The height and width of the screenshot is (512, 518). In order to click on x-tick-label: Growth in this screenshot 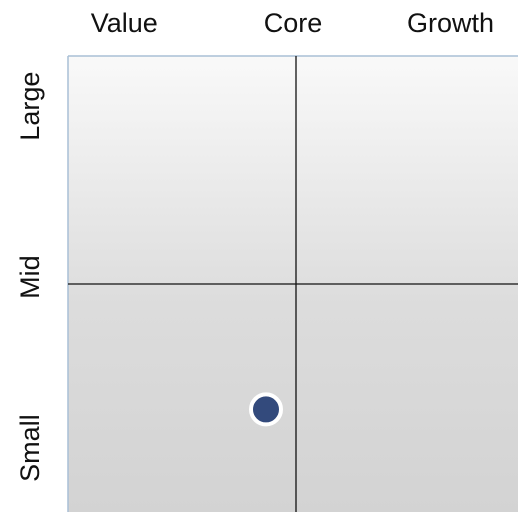, I will do `click(450, 23)`.